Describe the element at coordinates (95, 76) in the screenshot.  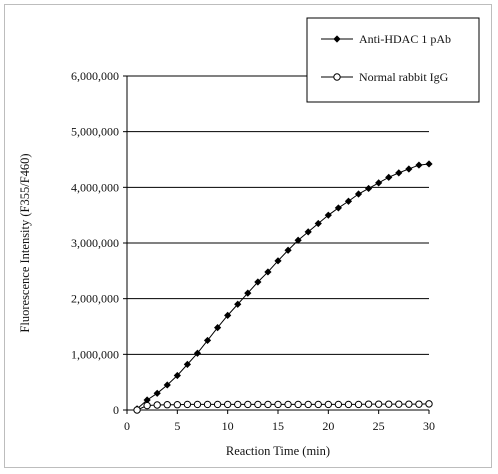
I see `y-tick-label: 6,000,000` at that location.